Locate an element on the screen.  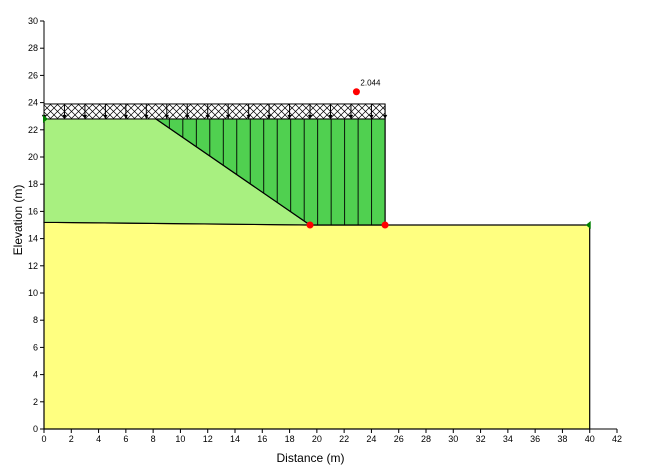
y-tick-label: 4 is located at coordinates (35, 375).